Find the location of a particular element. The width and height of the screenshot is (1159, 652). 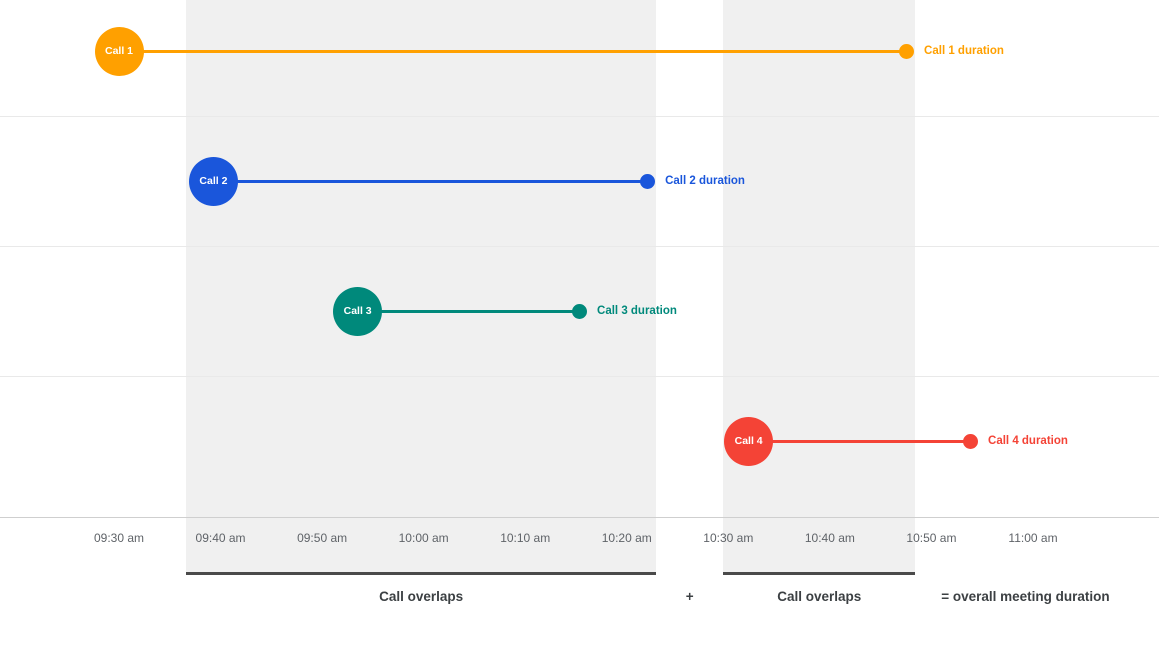

call-start-marker: Call 1 is located at coordinates (119, 51).